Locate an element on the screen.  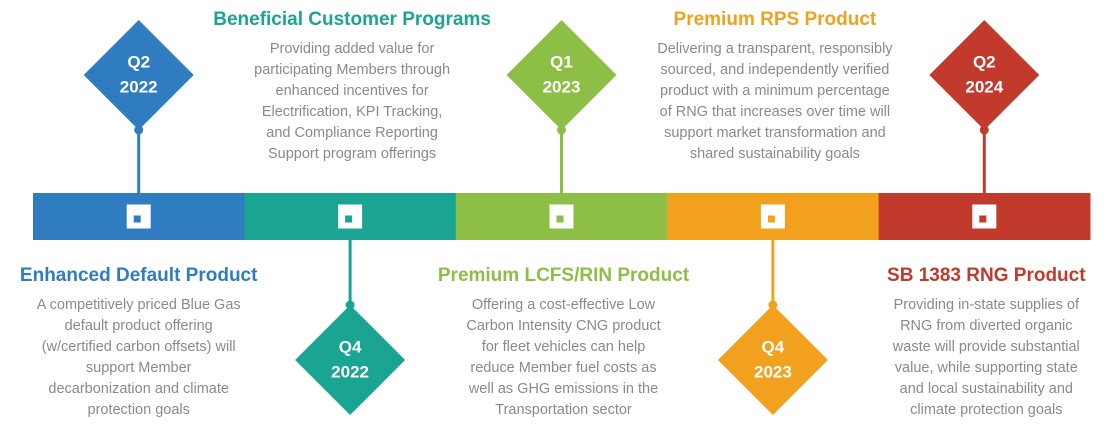
description-line: product with a minimum percentage is located at coordinates (775, 91).